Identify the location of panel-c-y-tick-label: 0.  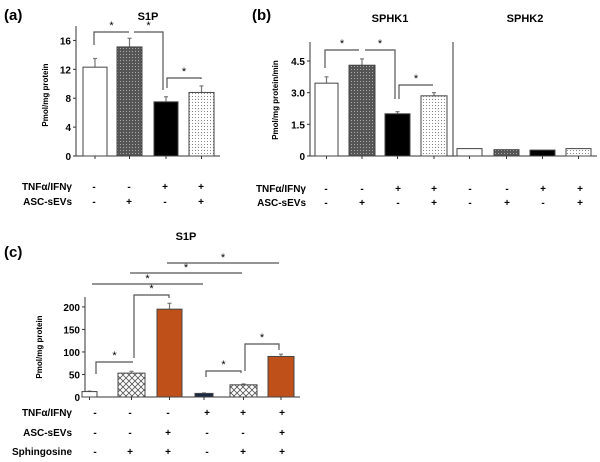
(77, 398).